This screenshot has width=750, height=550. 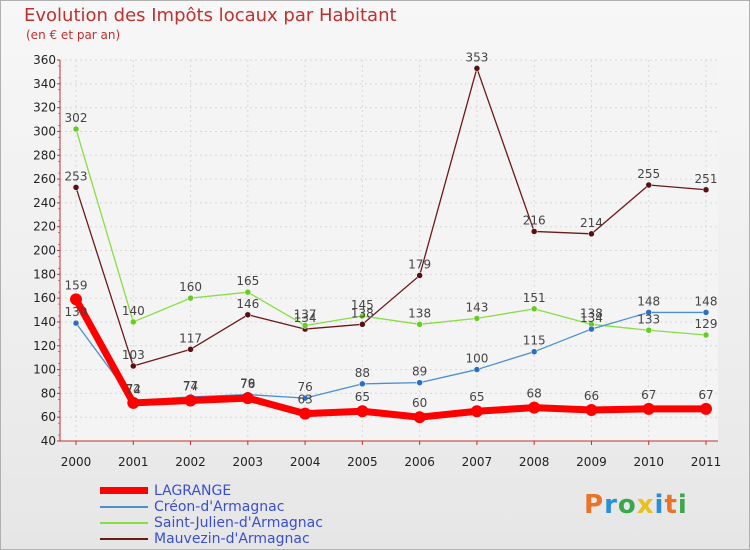 I want to click on data-label: 214, so click(x=591, y=223).